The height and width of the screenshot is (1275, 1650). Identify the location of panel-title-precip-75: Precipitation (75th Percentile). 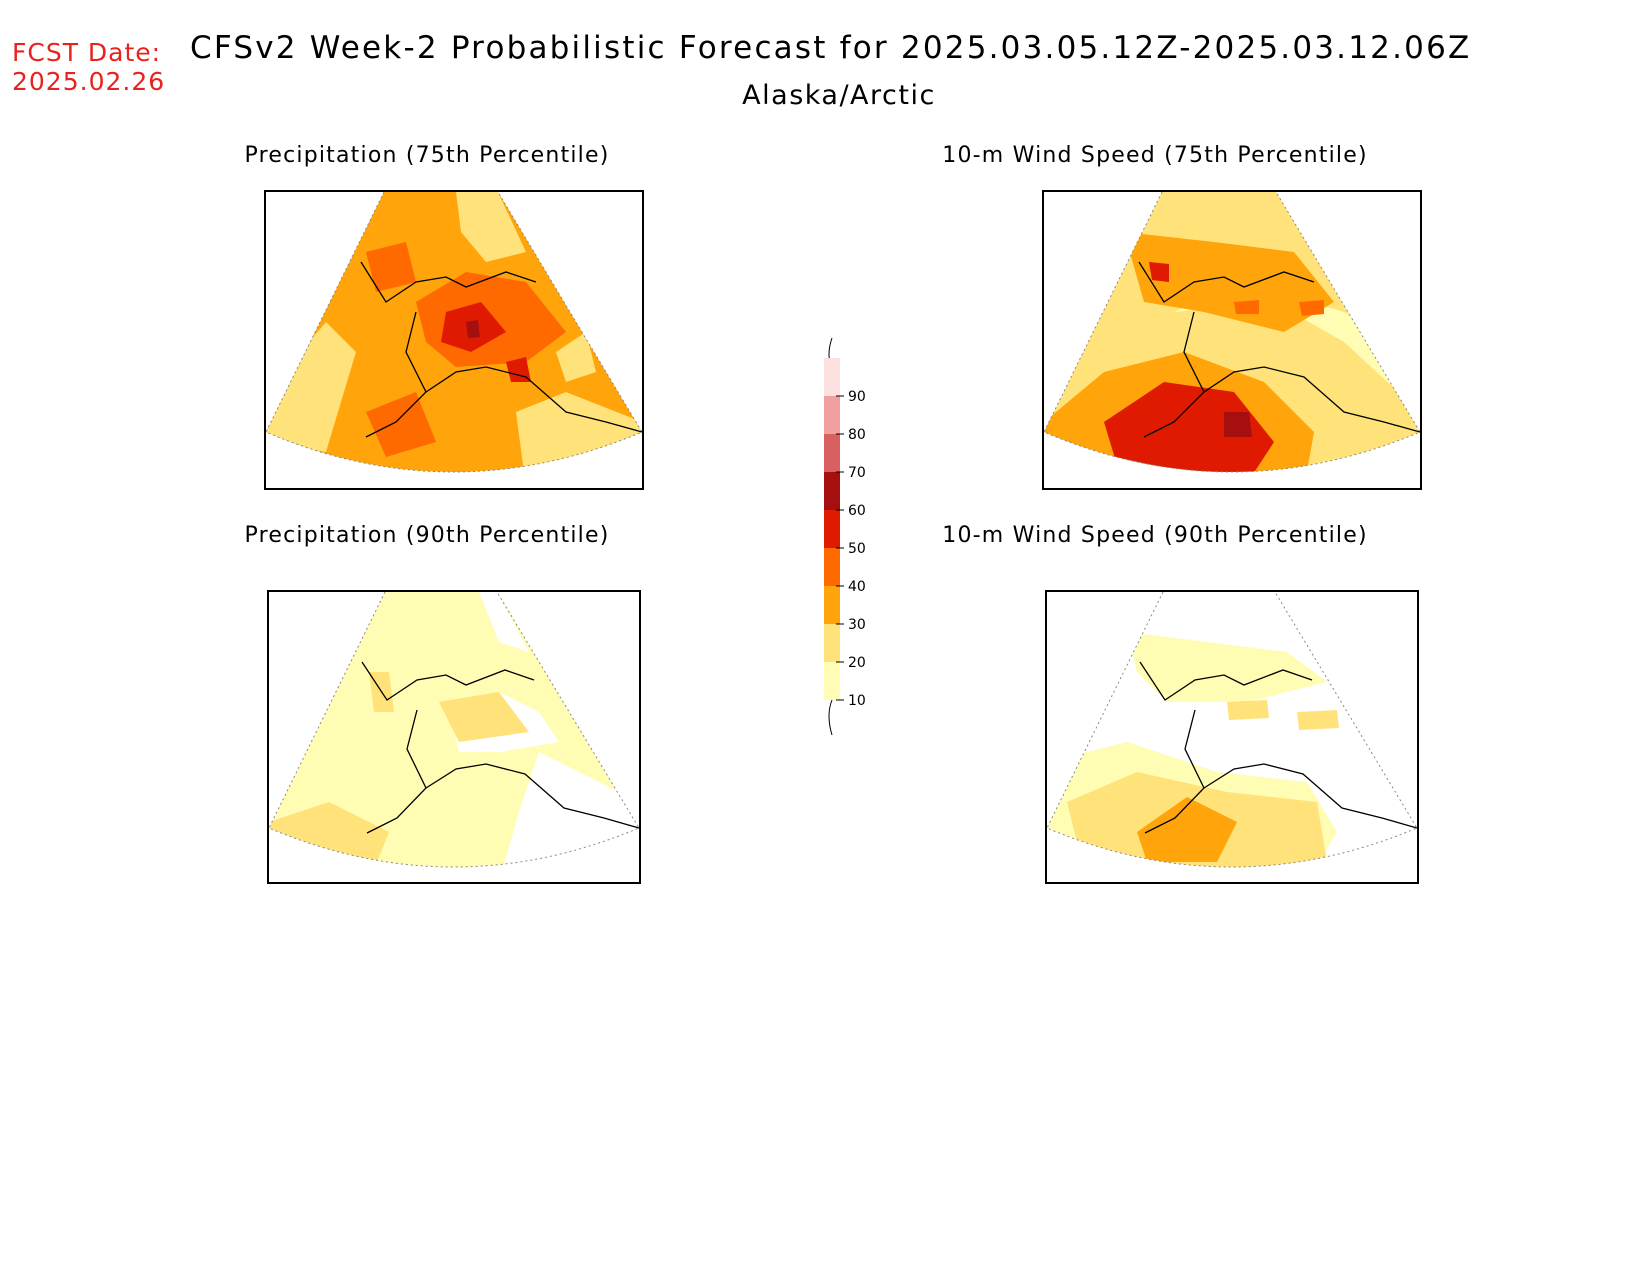
(427, 155).